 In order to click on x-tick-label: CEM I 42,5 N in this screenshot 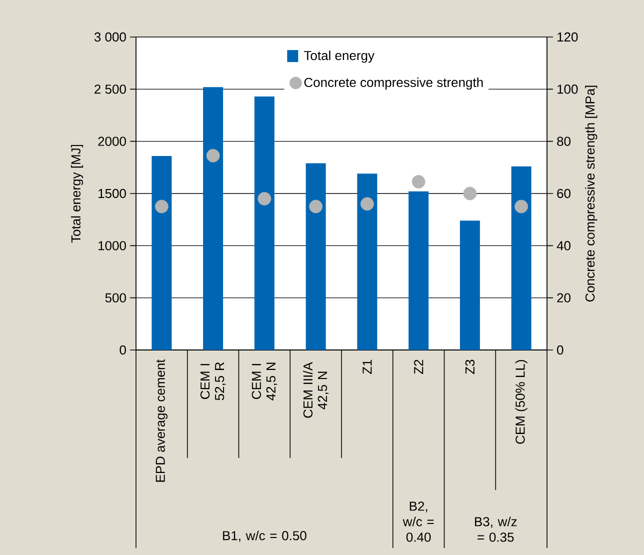, I will do `click(265, 381)`.